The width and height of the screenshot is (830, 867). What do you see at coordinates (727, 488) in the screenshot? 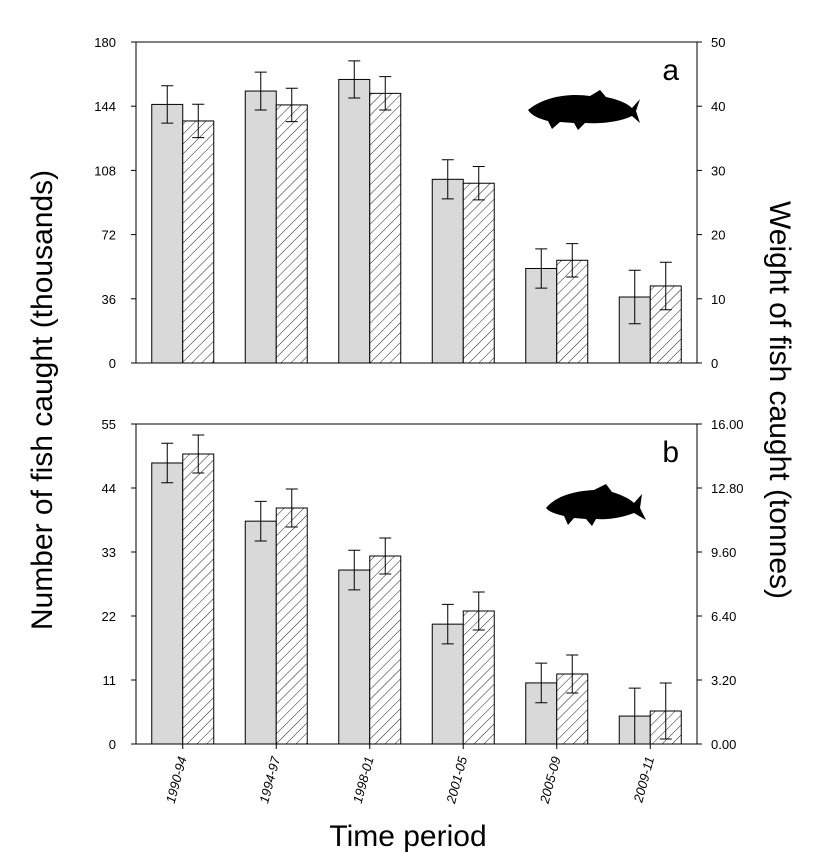
I see `y2-tick-label: 12.80` at bounding box center [727, 488].